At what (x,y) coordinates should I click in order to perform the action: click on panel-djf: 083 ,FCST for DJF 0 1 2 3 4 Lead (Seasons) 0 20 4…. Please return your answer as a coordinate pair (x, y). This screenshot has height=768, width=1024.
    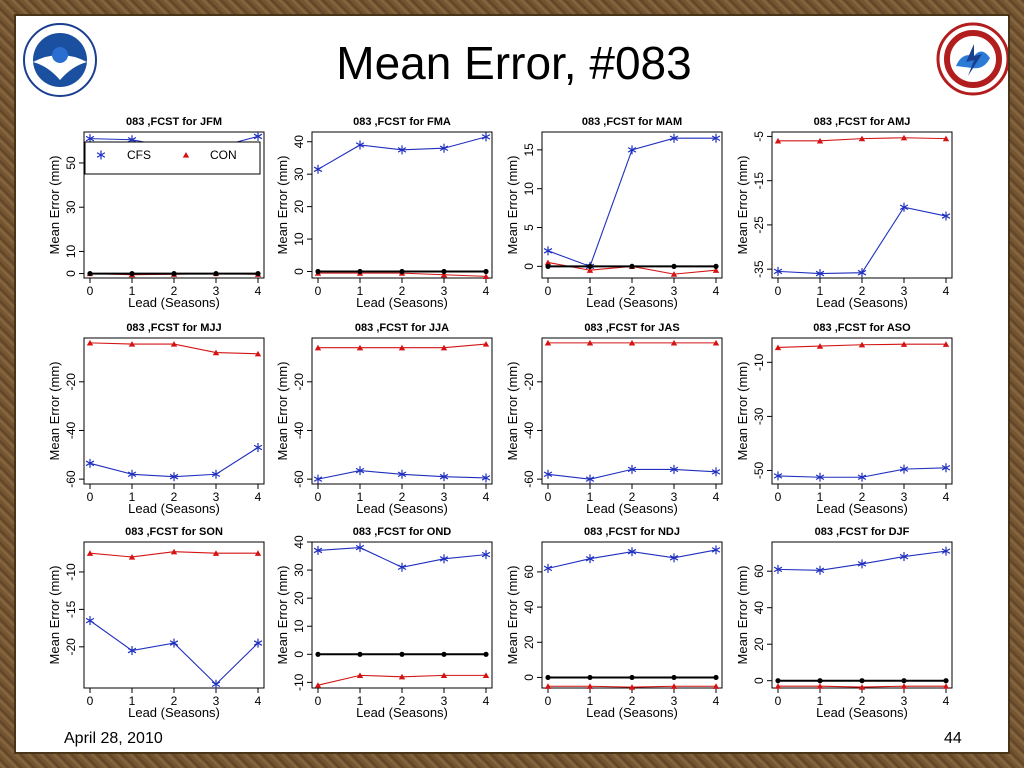
    Looking at the image, I should click on (844, 623).